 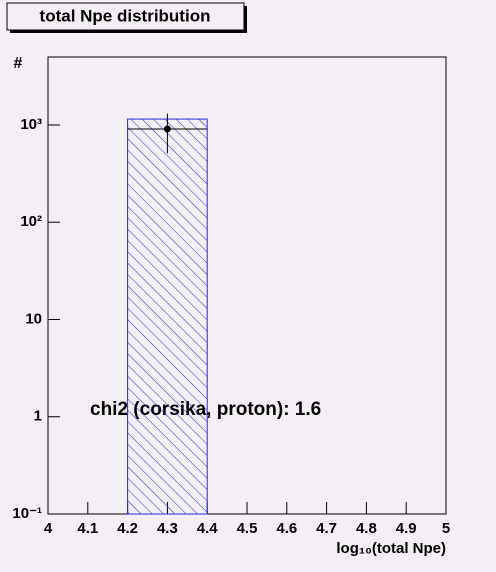 I want to click on x-tick-label: 4.2, so click(x=127, y=528).